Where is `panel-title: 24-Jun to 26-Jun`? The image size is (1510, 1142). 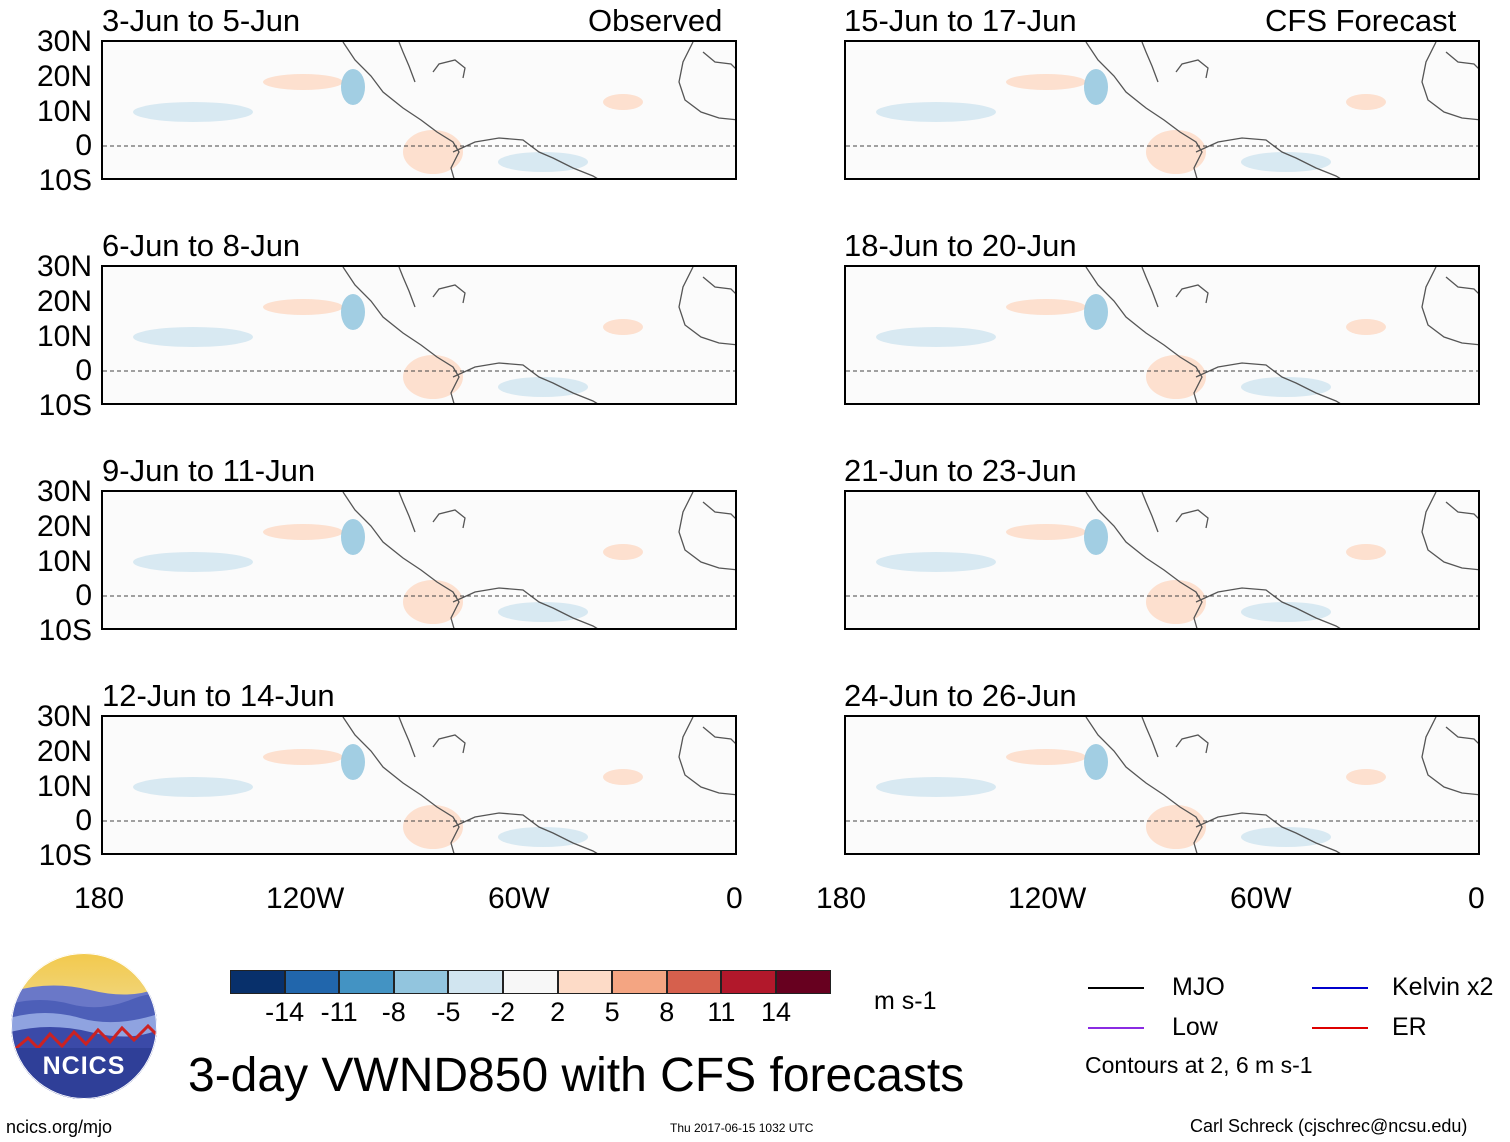
panel-title: 24-Jun to 26-Jun is located at coordinates (960, 695).